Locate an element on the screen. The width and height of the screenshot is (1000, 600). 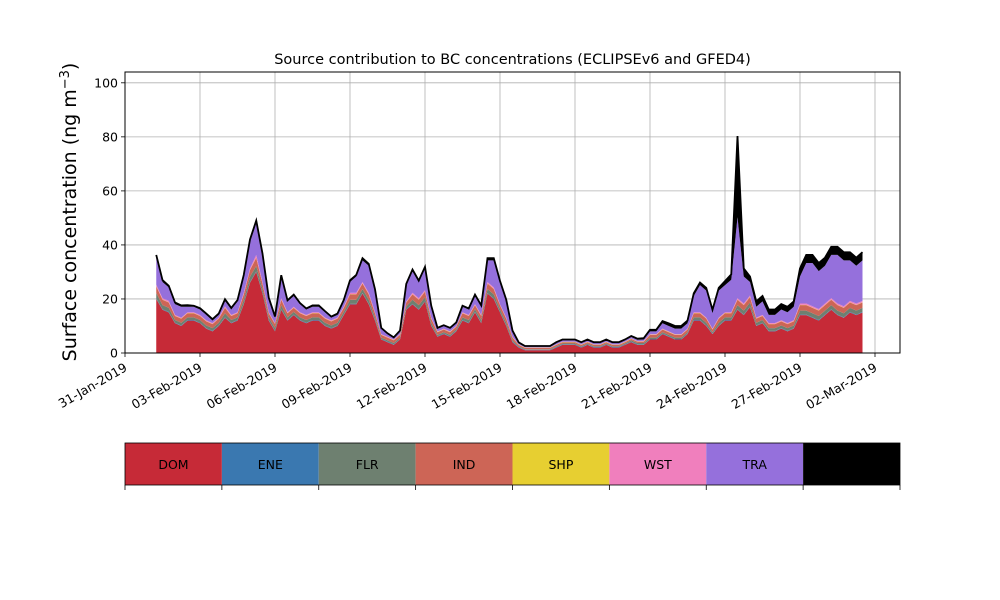
legend-label-bb: BB is located at coordinates (851, 464).